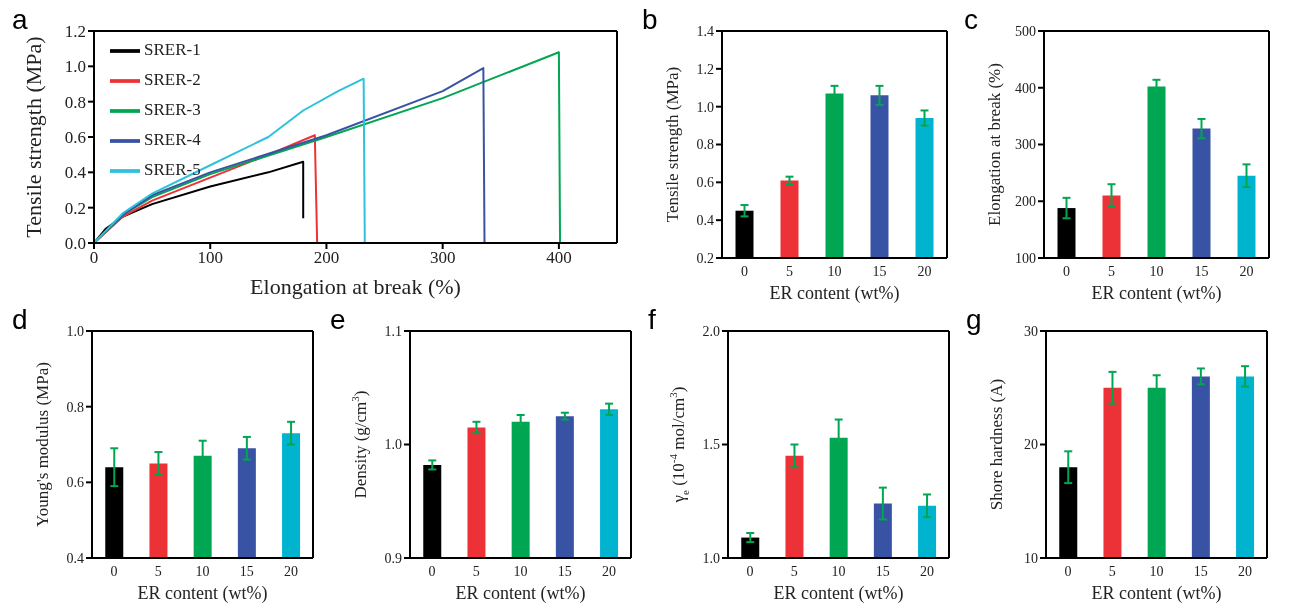  I want to click on legend-label: SRER-5, so click(172, 169).